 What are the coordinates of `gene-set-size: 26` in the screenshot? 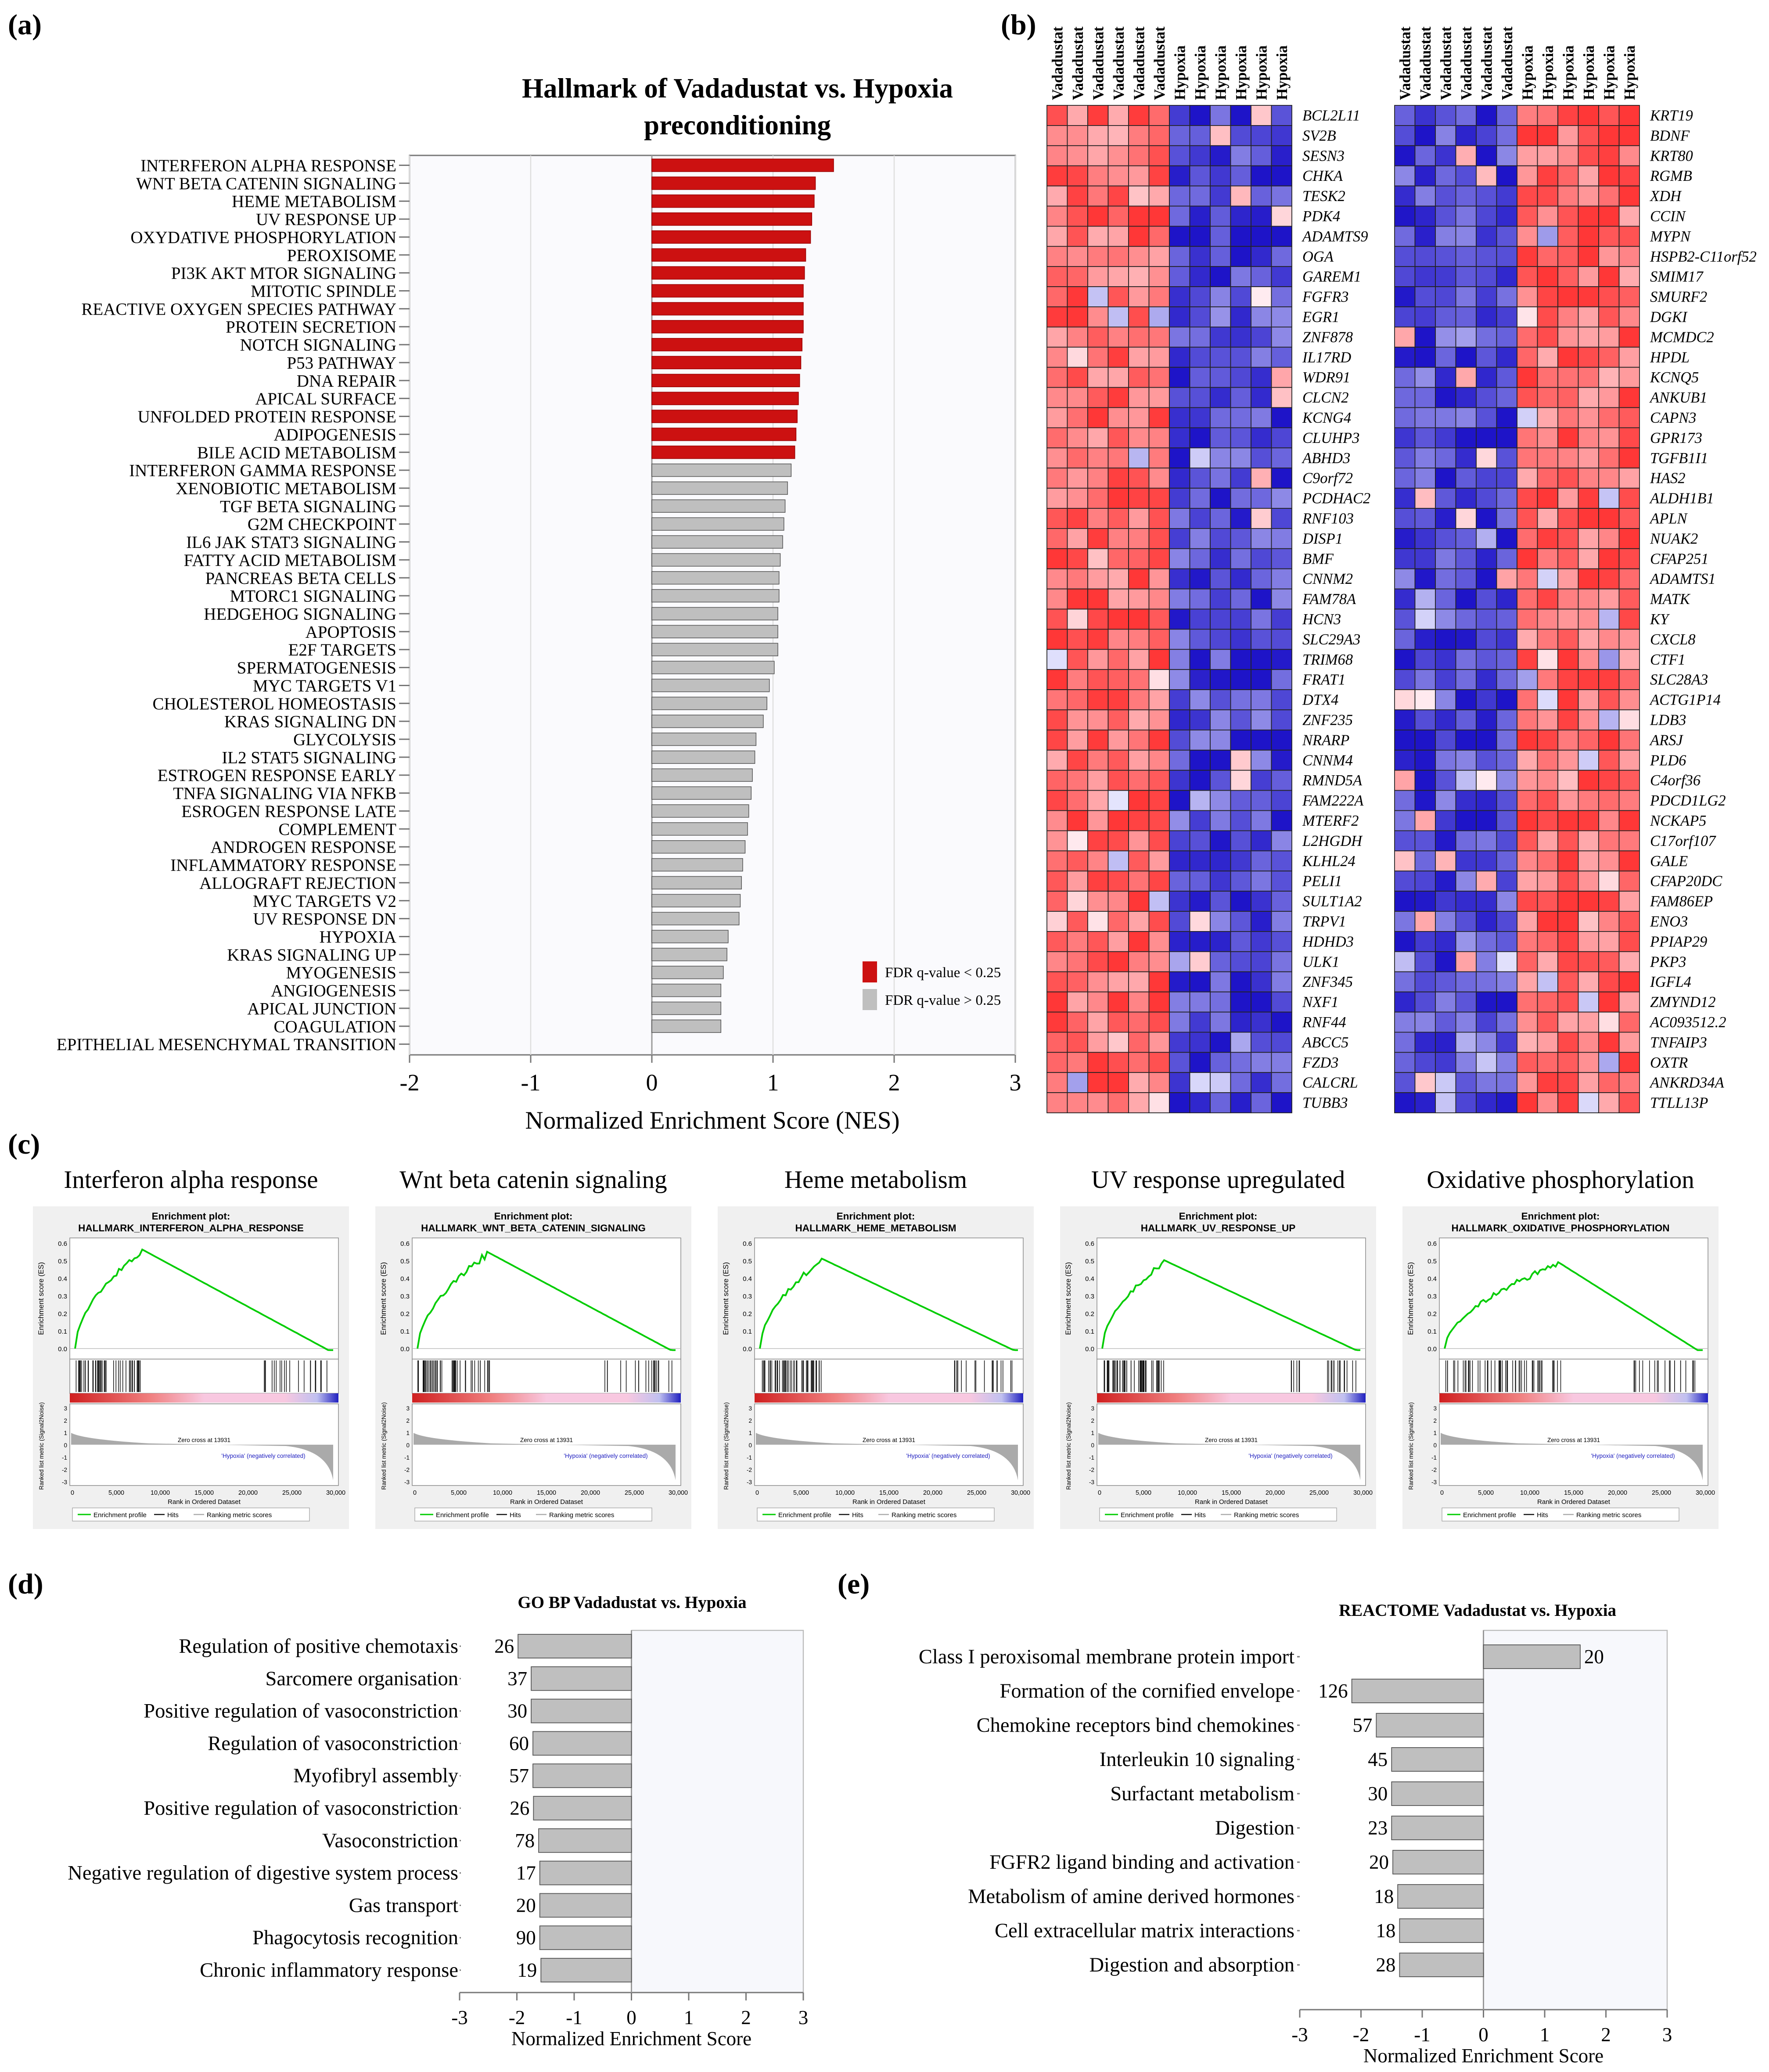 It's located at (520, 1808).